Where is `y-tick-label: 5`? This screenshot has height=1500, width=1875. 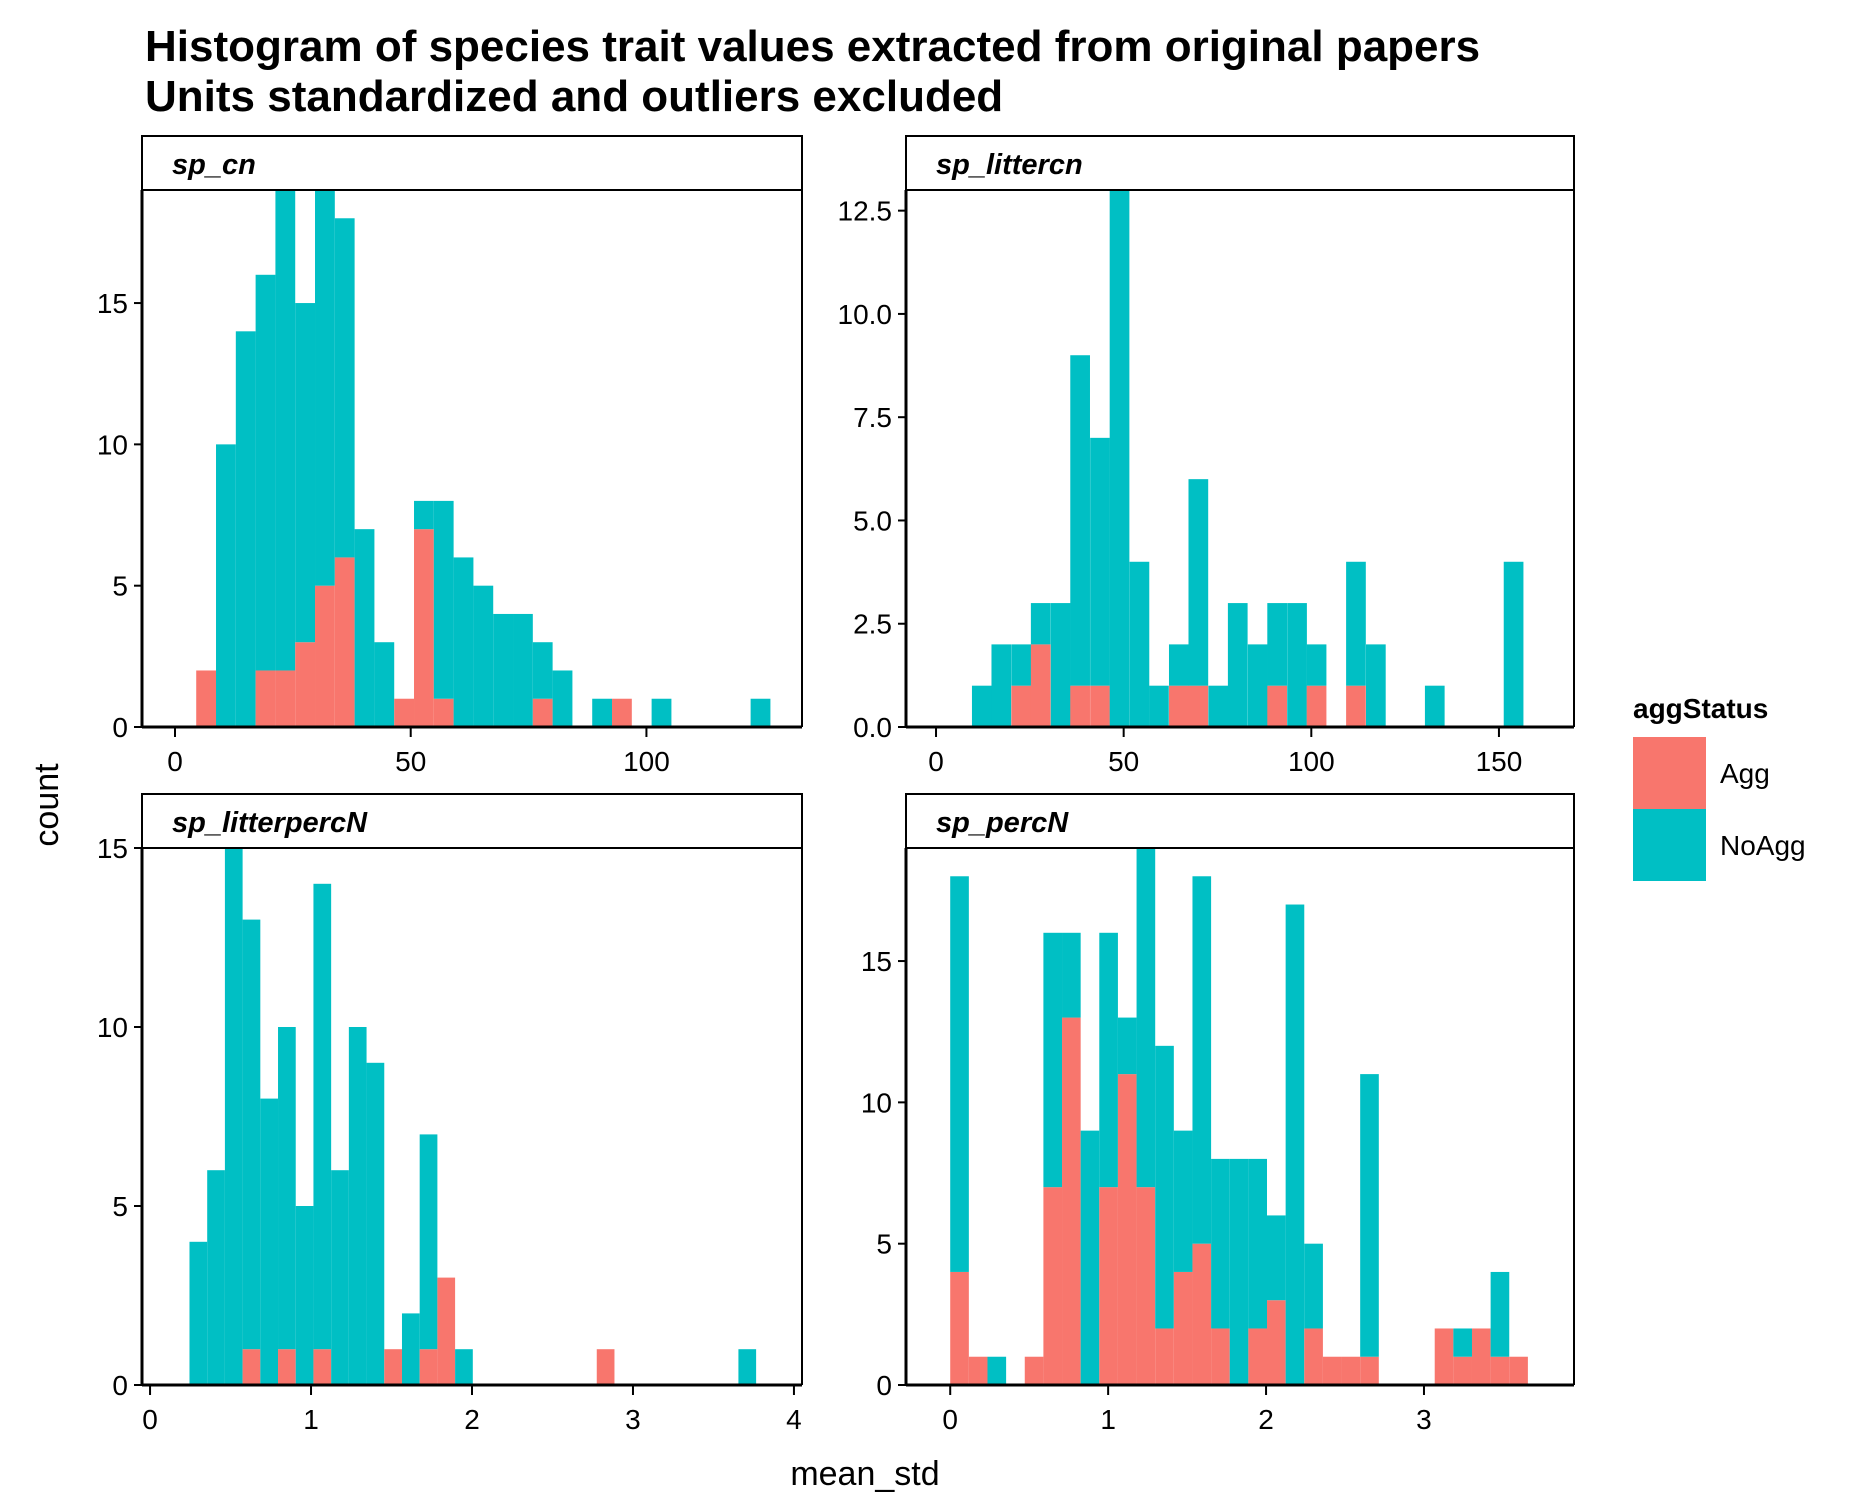 y-tick-label: 5 is located at coordinates (120, 586).